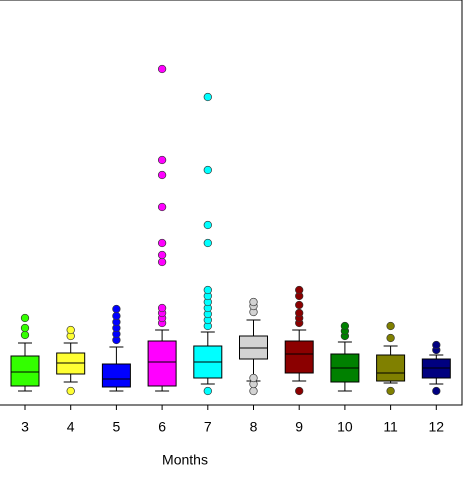 Image resolution: width=474 pixels, height=479 pixels. Describe the element at coordinates (208, 427) in the screenshot. I see `x-tick-label: 7` at that location.